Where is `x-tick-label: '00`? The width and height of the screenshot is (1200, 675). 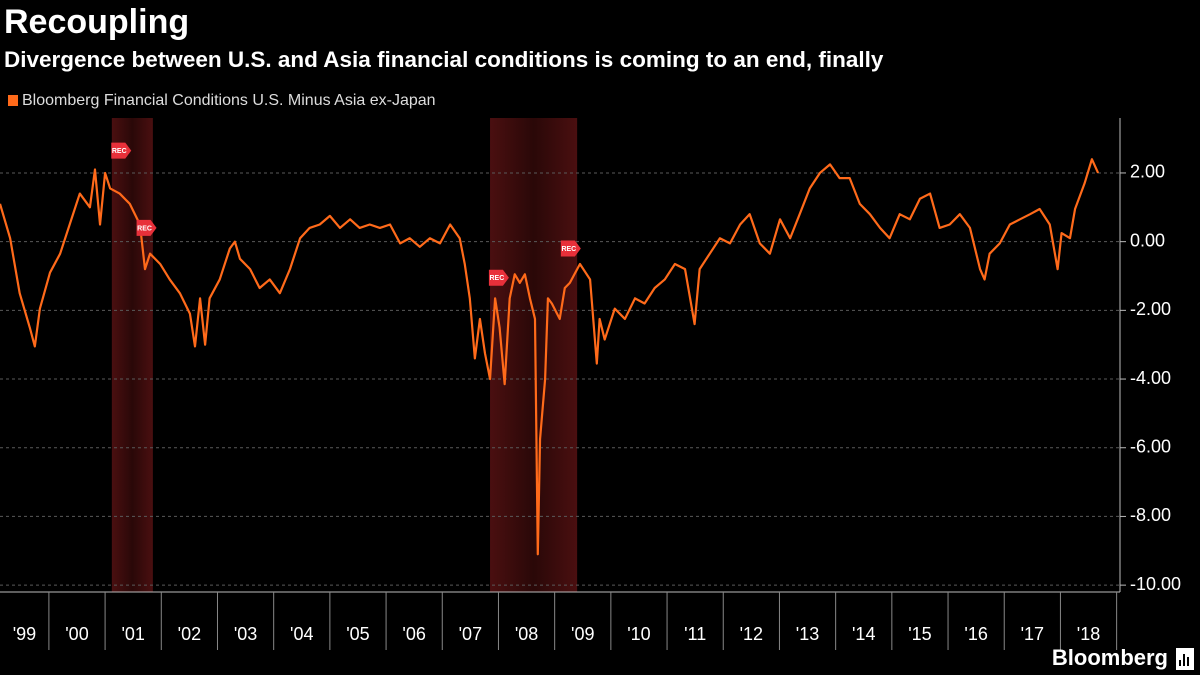
x-tick-label: '00 is located at coordinates (76, 634).